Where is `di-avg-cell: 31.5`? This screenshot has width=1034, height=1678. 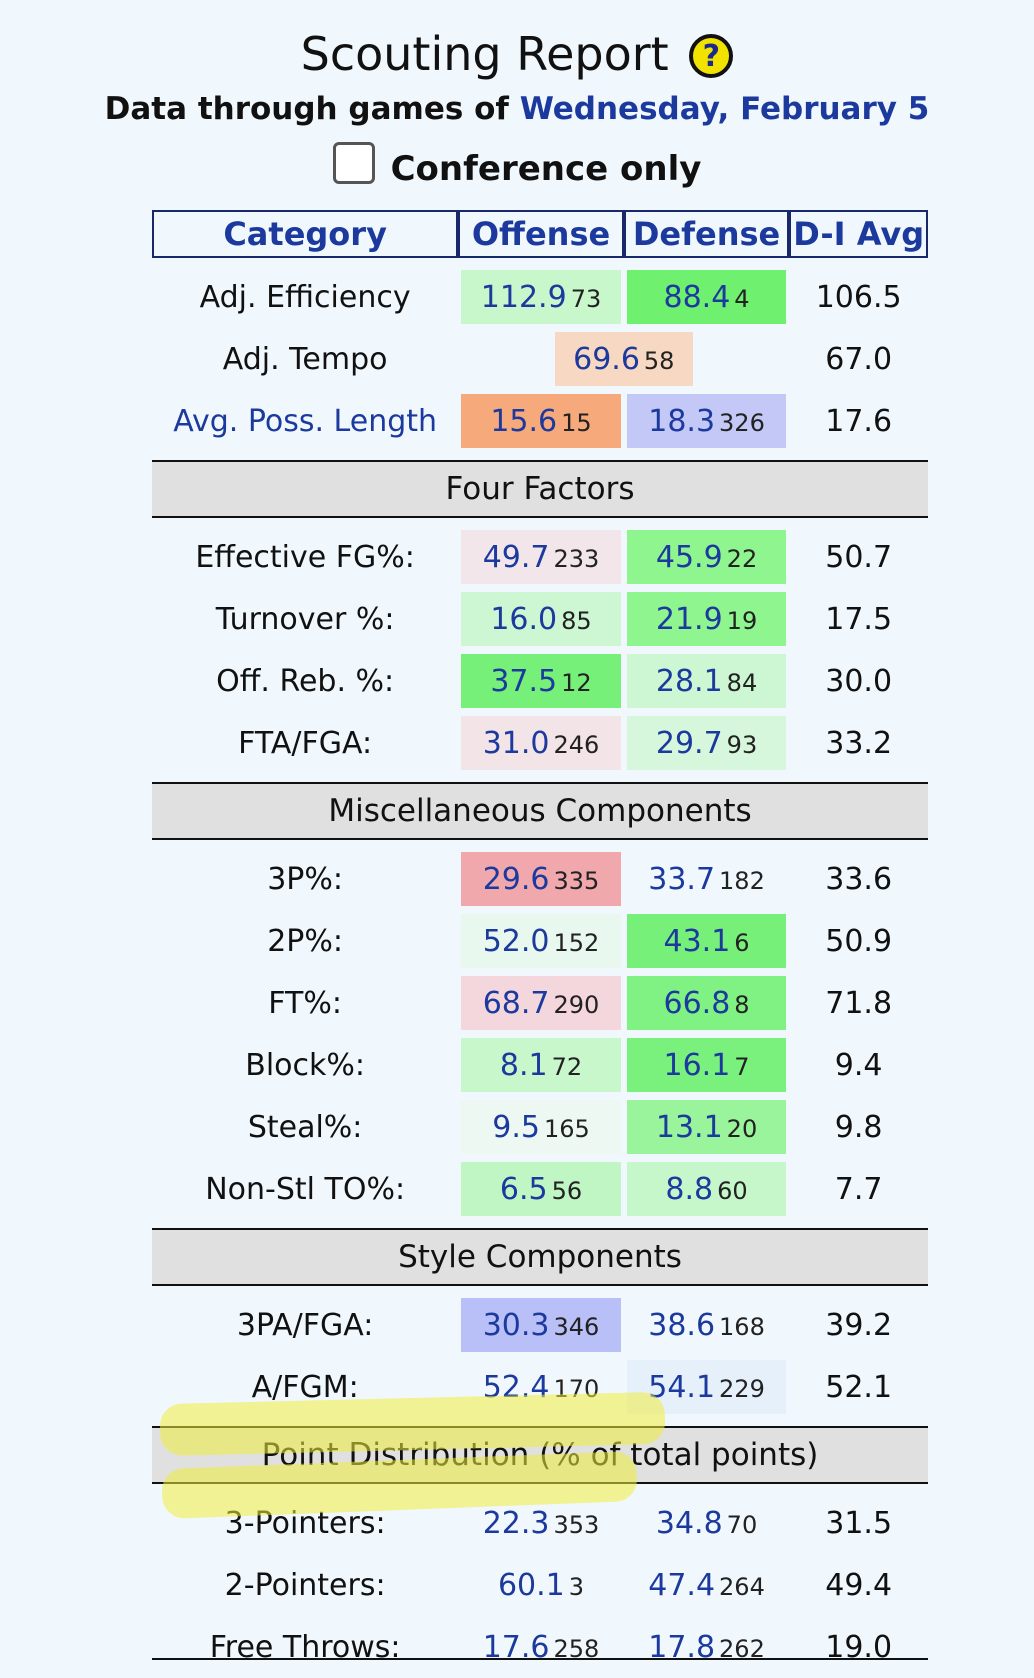
di-avg-cell: 31.5 is located at coordinates (859, 1523).